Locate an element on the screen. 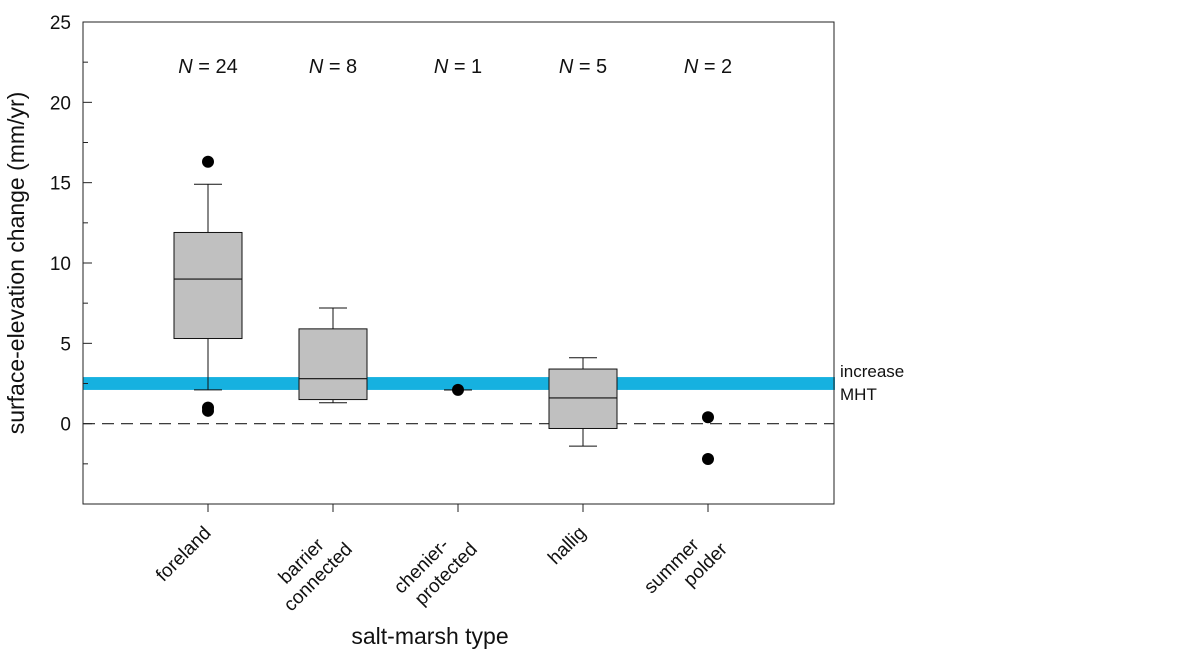  n-count-label: N = 8 is located at coordinates (333, 67).